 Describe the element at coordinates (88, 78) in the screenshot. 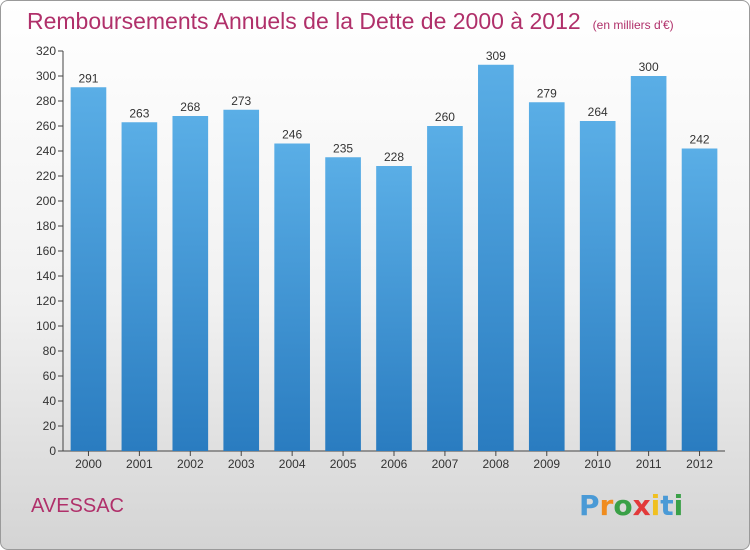

I see `bar-value-label: 291` at that location.